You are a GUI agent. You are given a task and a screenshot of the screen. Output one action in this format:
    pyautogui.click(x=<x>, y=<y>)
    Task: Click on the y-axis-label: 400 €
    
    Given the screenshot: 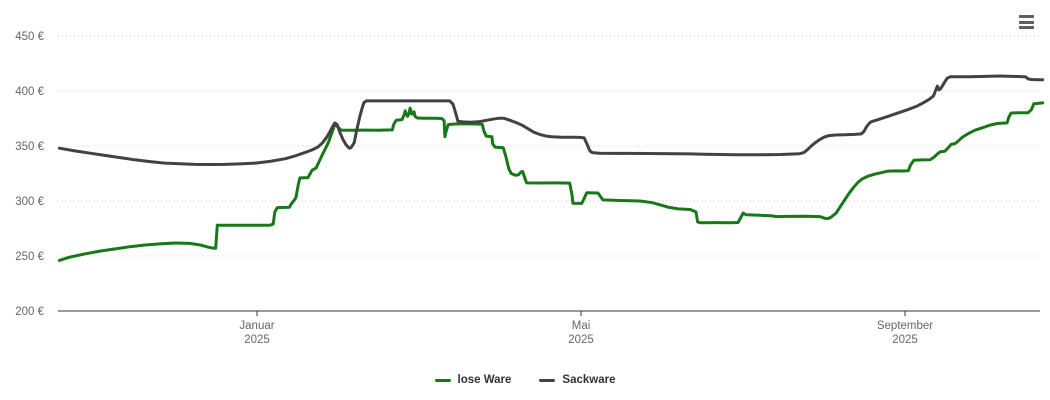 What is the action you would take?
    pyautogui.click(x=29, y=92)
    